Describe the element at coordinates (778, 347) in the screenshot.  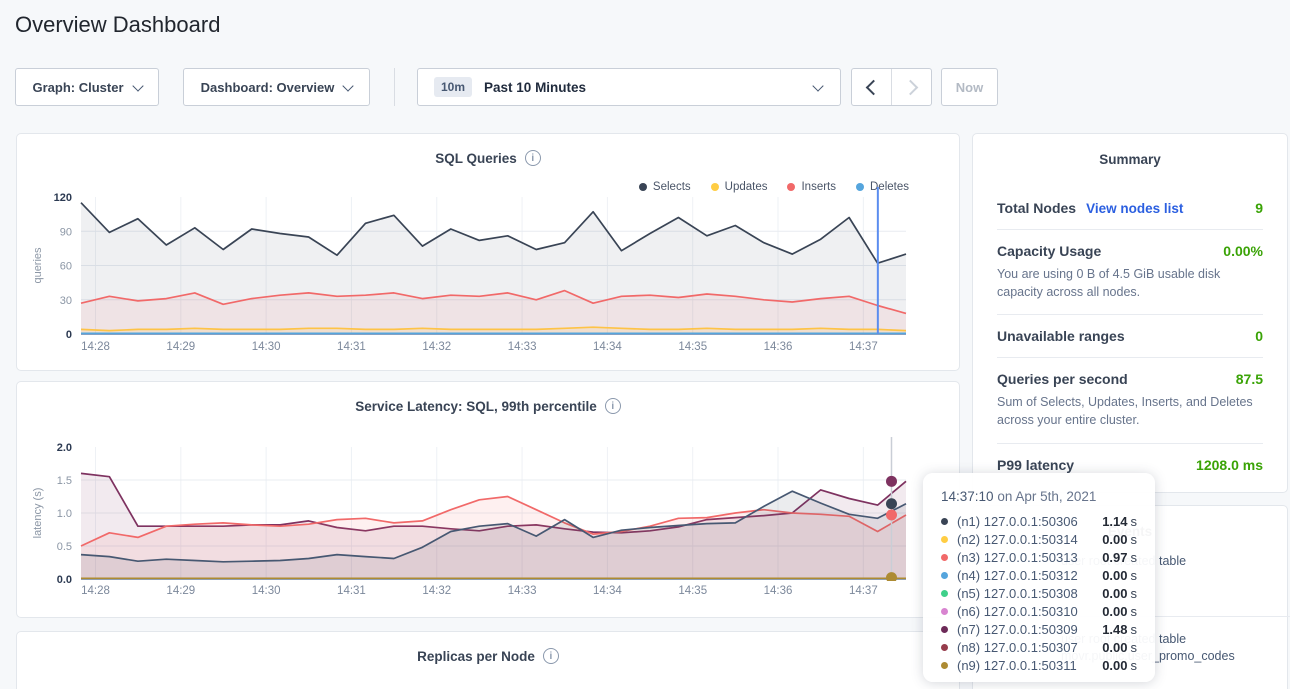
I see `svg-text: 14:36` at that location.